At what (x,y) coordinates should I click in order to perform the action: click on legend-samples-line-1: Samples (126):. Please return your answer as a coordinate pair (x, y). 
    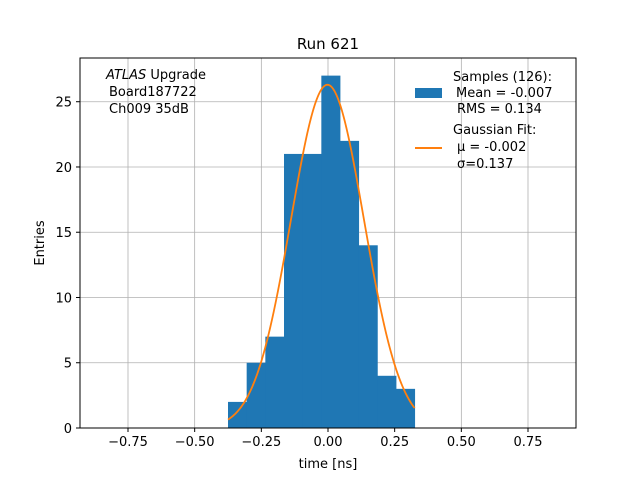
    Looking at the image, I should click on (502, 77).